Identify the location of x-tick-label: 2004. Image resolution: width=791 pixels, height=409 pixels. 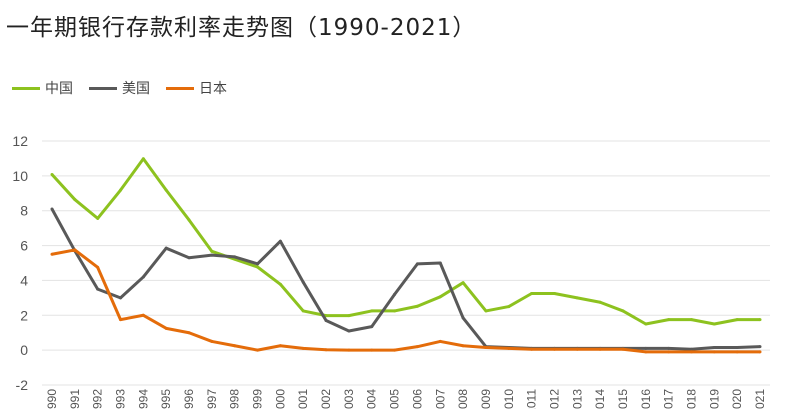
(372, 399).